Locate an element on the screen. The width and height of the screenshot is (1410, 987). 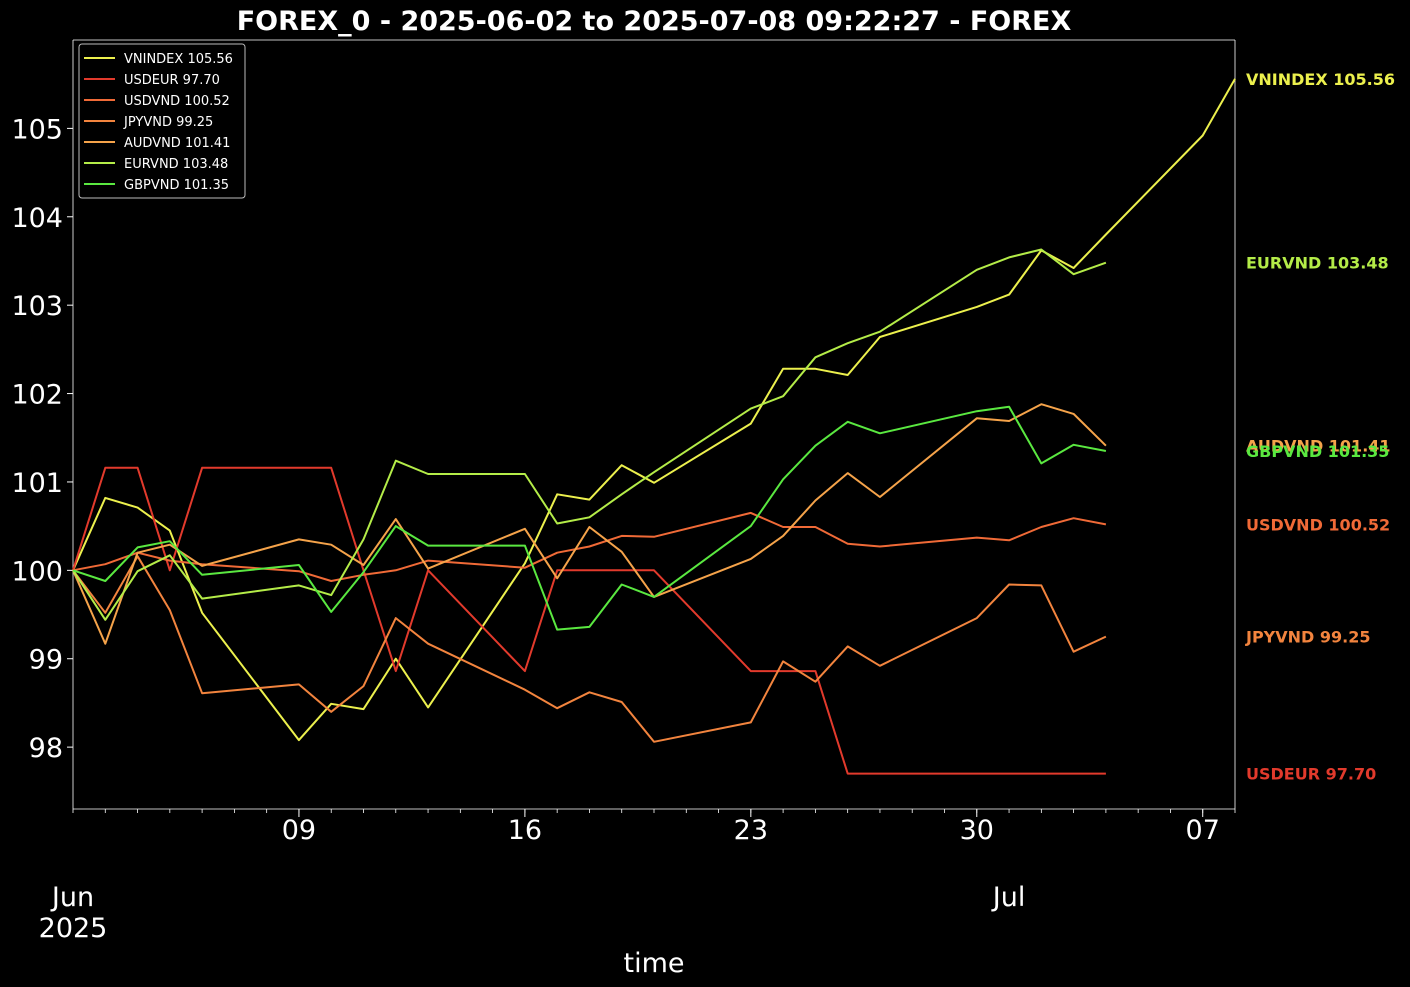
y-tick-label: 100 is located at coordinates (37, 571).